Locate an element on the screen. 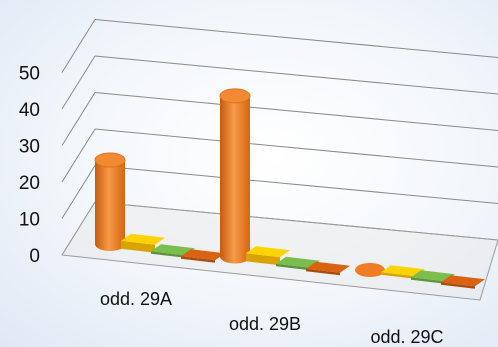 This screenshot has height=347, width=498. y-tick-label: 40 is located at coordinates (29, 110).